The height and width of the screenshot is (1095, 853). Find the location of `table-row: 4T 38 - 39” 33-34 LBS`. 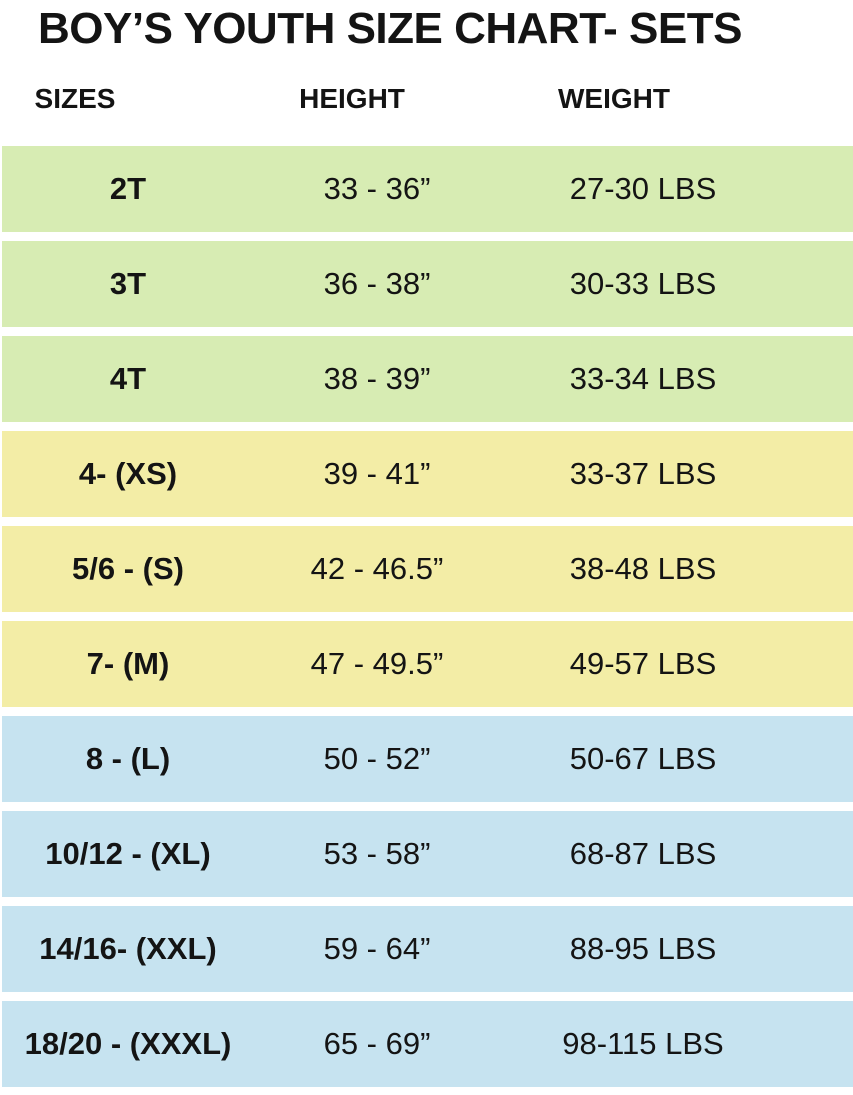

table-row: 4T 38 - 39” 33-34 LBS is located at coordinates (427, 379).